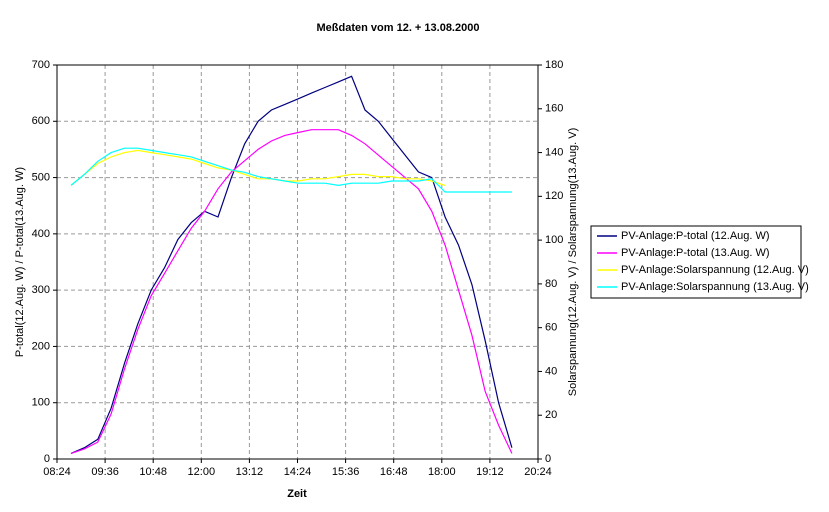 This screenshot has height=512, width=829. I want to click on chart-title: Meßdaten vom 12. + 13.08.2000, so click(398, 28).